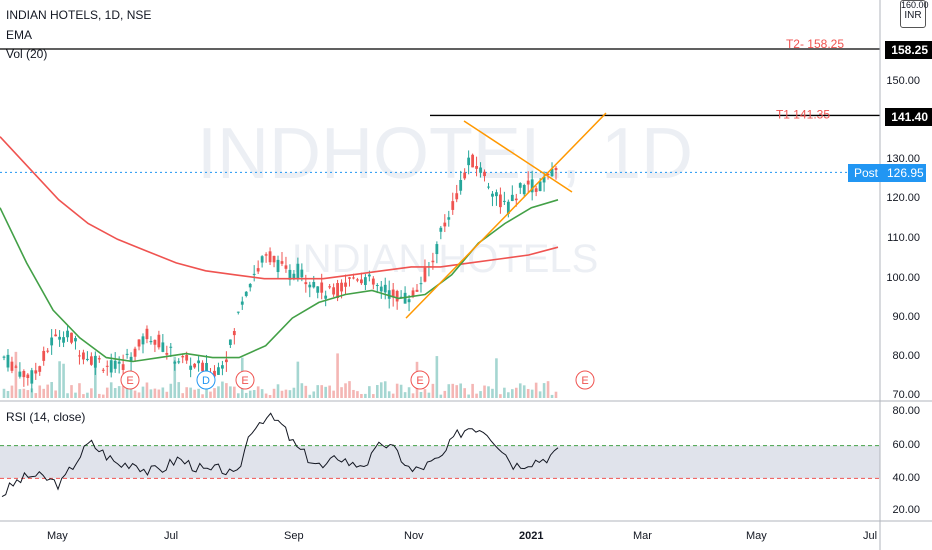 The image size is (932, 550). I want to click on symbol-title: INDIAN HOTELS, 1D, NSE, so click(79, 15).